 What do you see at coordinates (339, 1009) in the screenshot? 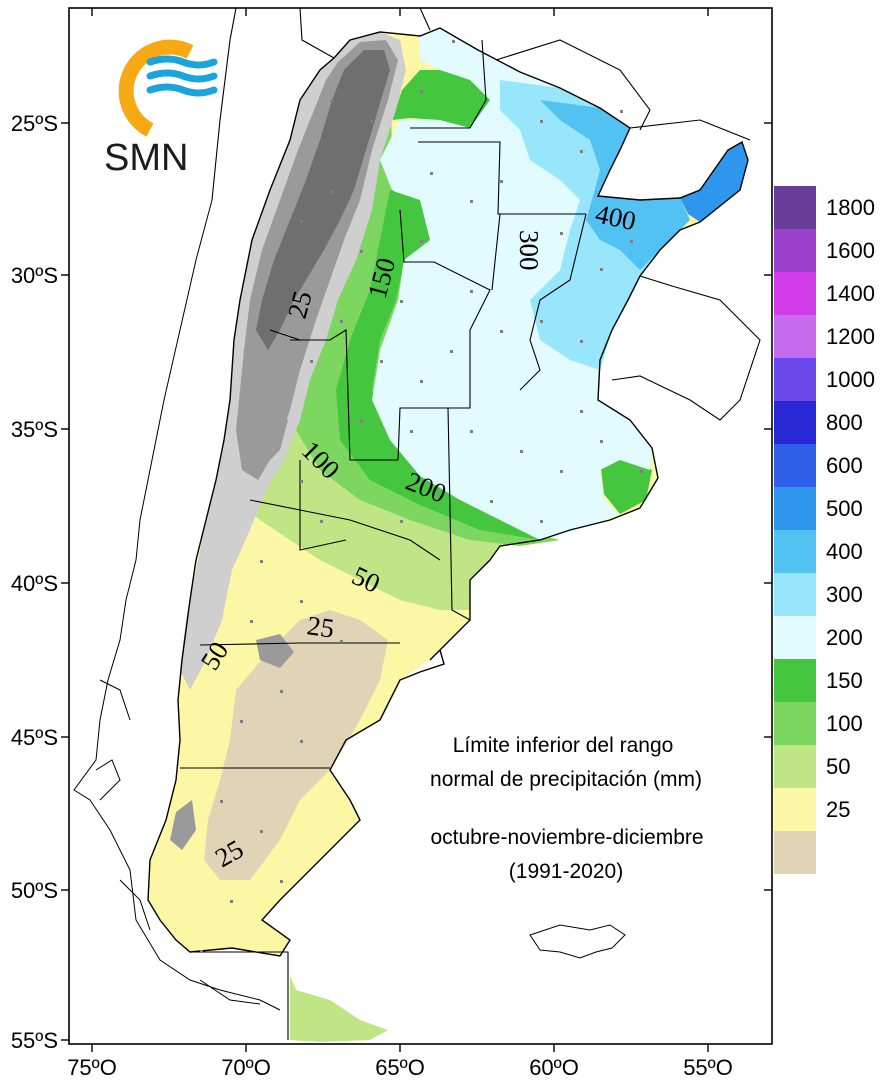
I see `region-tierra-del-fuego` at bounding box center [339, 1009].